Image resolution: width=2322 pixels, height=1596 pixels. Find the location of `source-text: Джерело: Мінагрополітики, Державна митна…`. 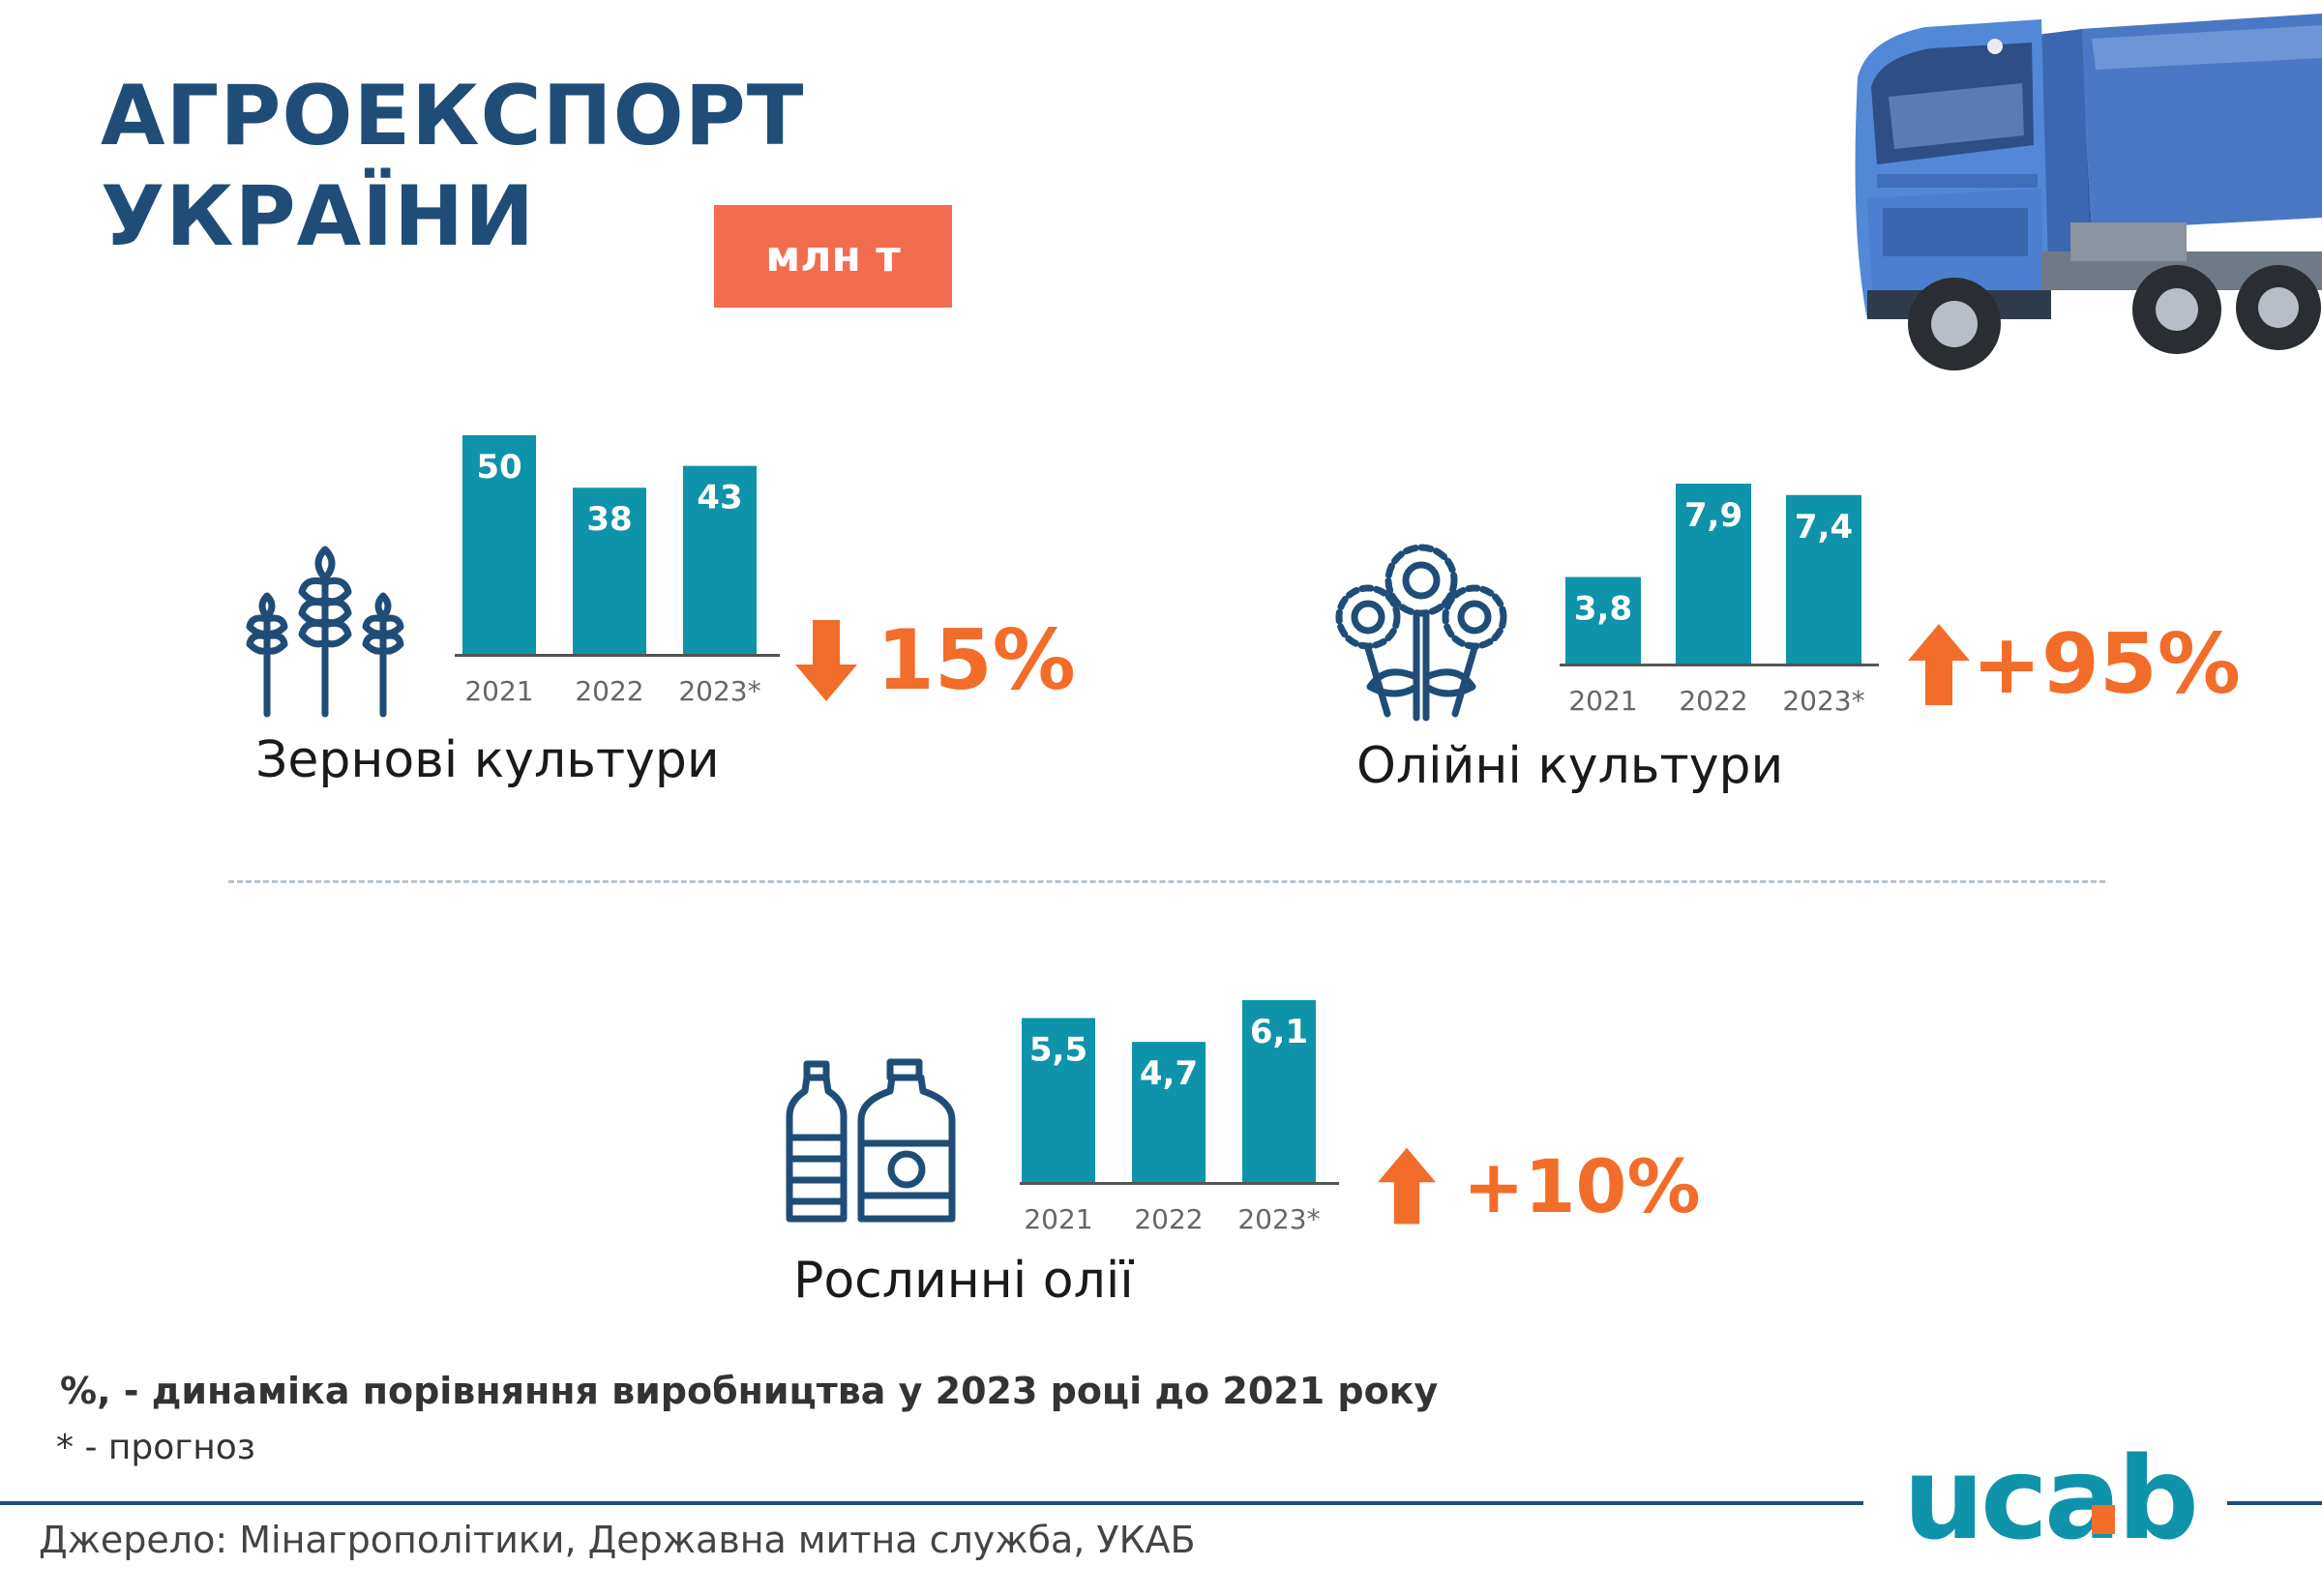

source-text: Джерело: Мінагрополітики, Державна митна… is located at coordinates (617, 1540).